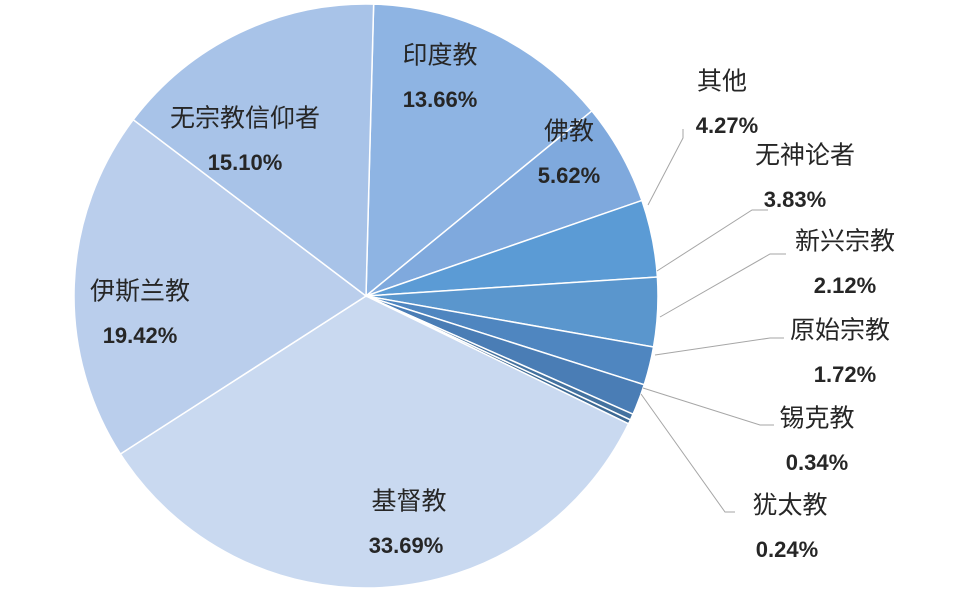  Describe the element at coordinates (795, 199) in the screenshot. I see `slice-percent-3: 3.83%` at that location.